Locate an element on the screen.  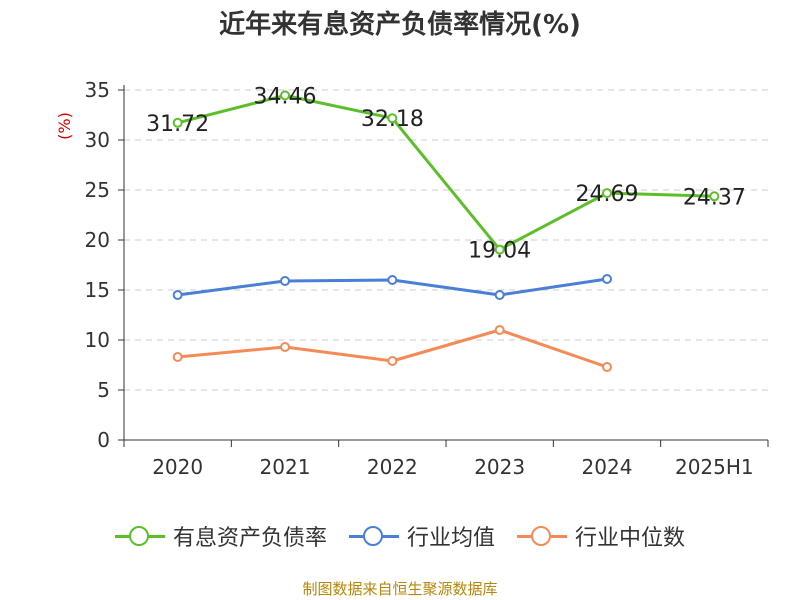
series-0-point-2022 is located at coordinates (392, 118).